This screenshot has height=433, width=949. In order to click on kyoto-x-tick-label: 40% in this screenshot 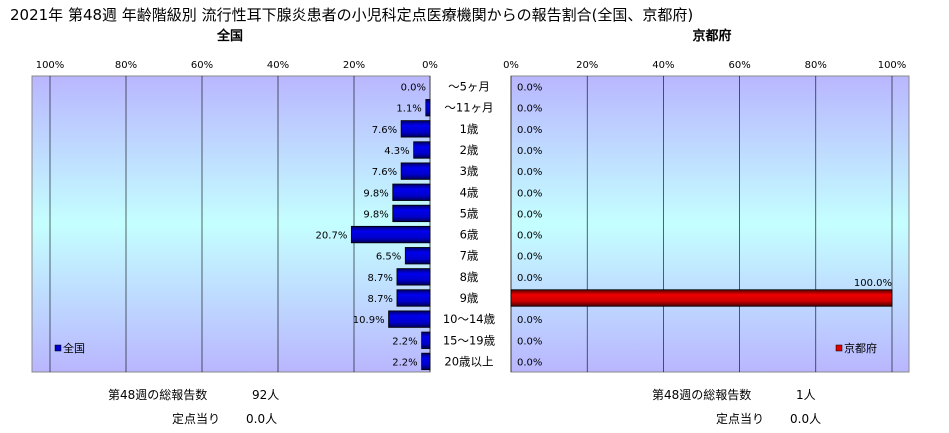, I will do `click(663, 65)`.